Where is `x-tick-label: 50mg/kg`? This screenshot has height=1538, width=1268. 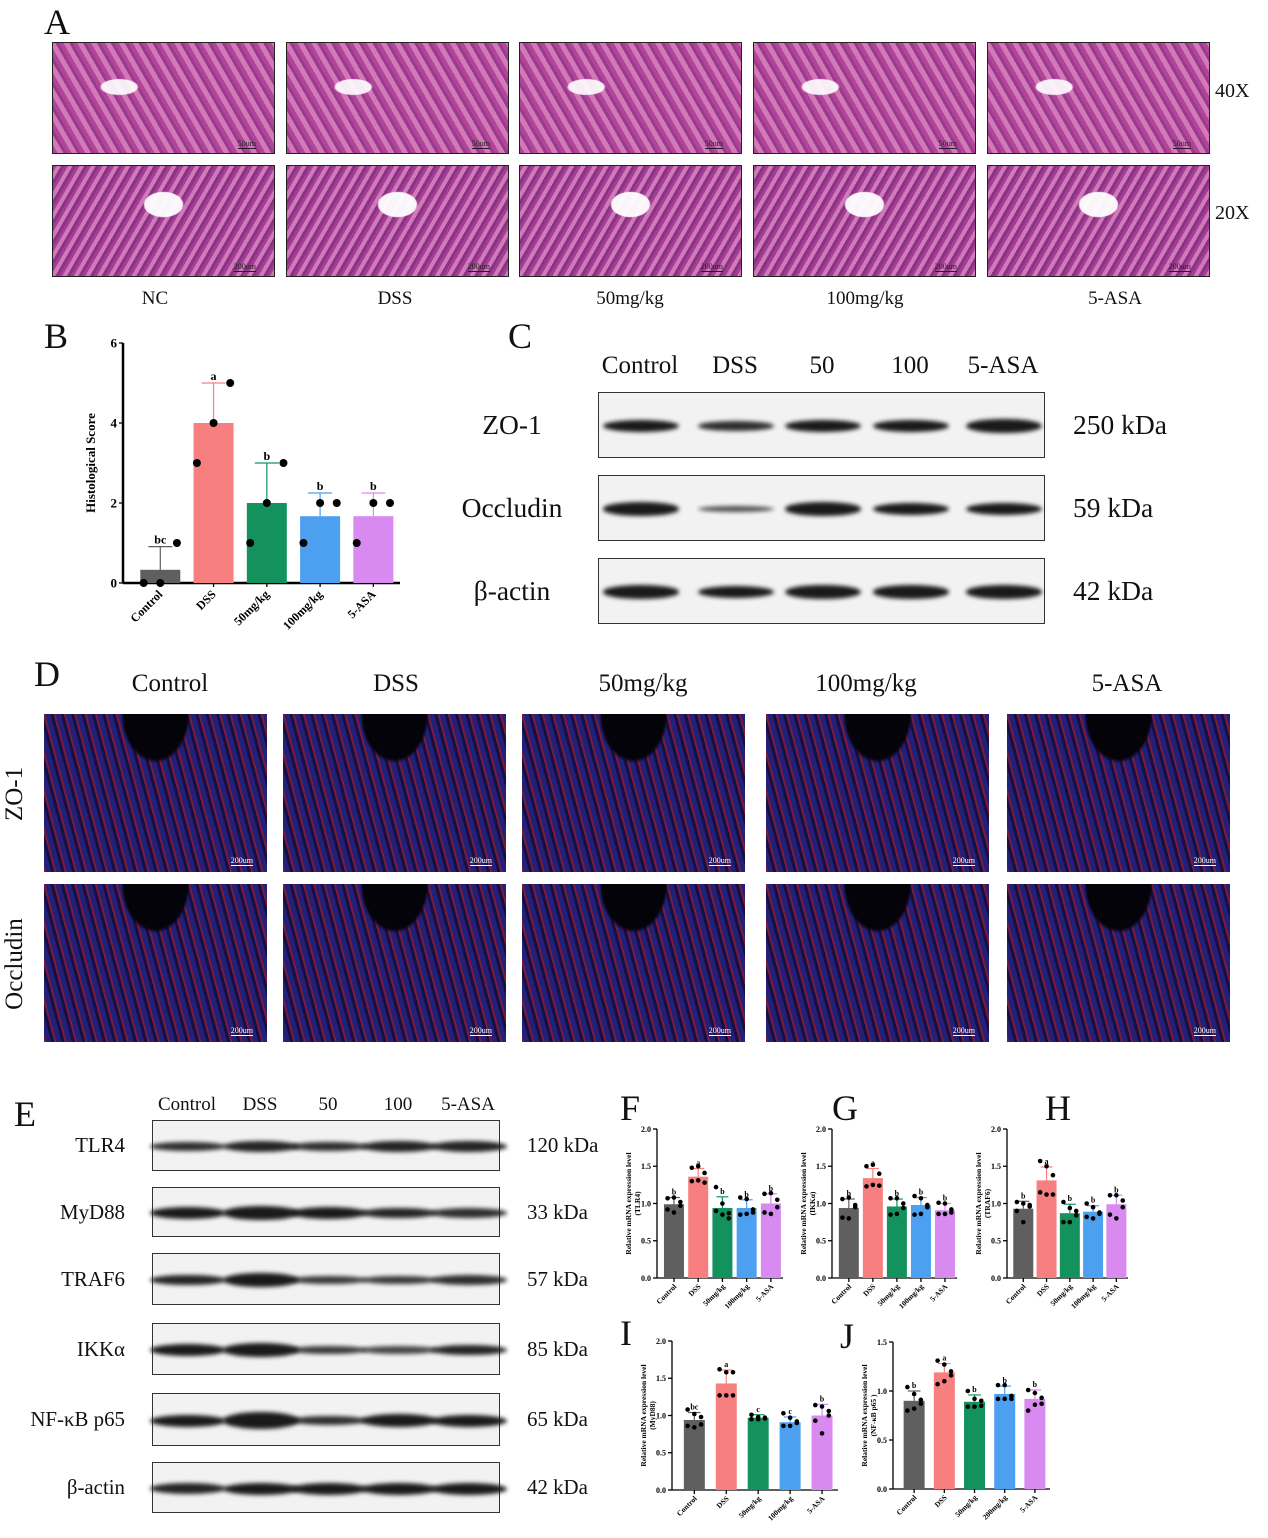 x-tick-label: 50mg/kg is located at coordinates (750, 1507).